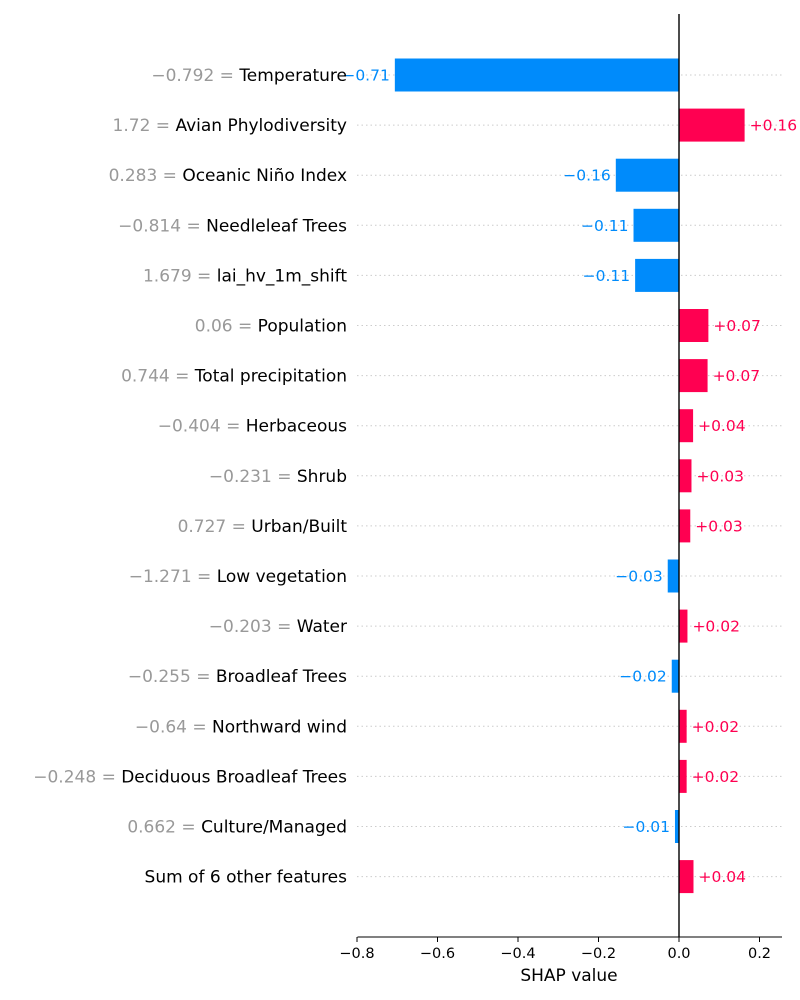 The height and width of the screenshot is (1000, 800). What do you see at coordinates (759, 954) in the screenshot?
I see `x-tick-label: 0.2` at bounding box center [759, 954].